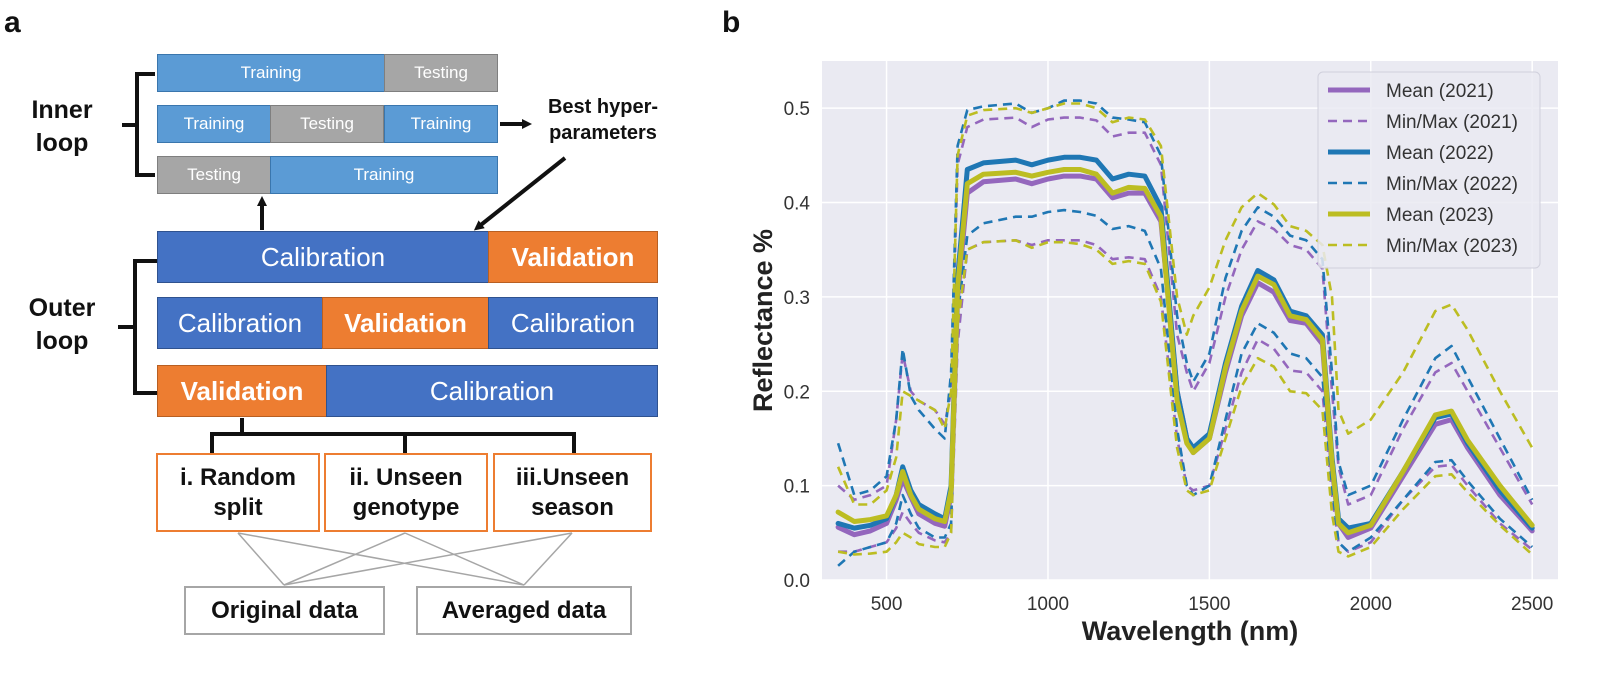  I want to click on legend-entry-label: Mean (2021), so click(1440, 91).